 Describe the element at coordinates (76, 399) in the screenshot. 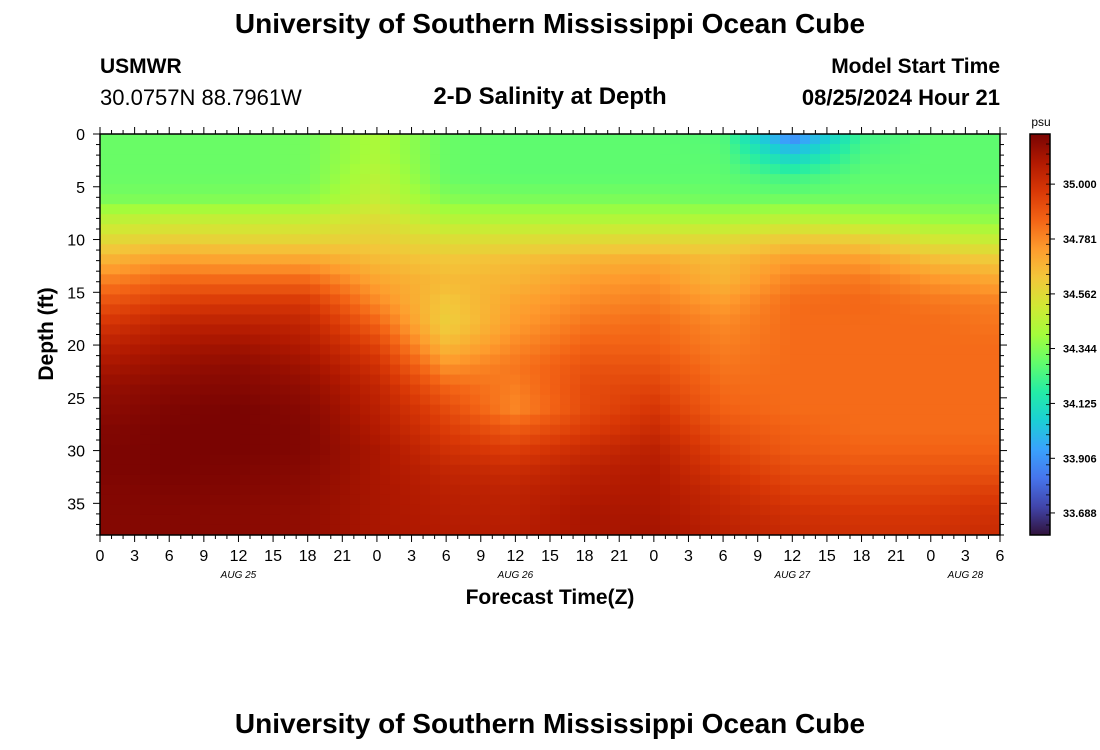

I see `y-tick-label: 25` at that location.